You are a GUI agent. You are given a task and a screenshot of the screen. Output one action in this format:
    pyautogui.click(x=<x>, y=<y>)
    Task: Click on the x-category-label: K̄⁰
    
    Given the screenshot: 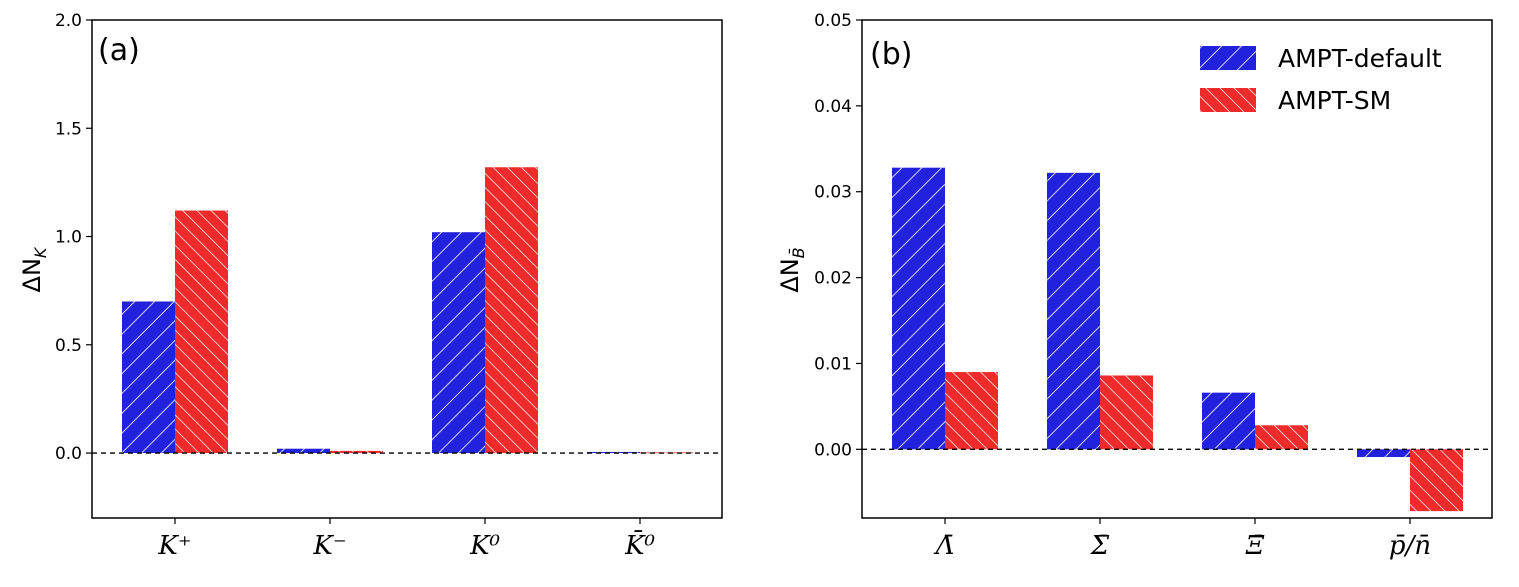 What is the action you would take?
    pyautogui.click(x=639, y=545)
    